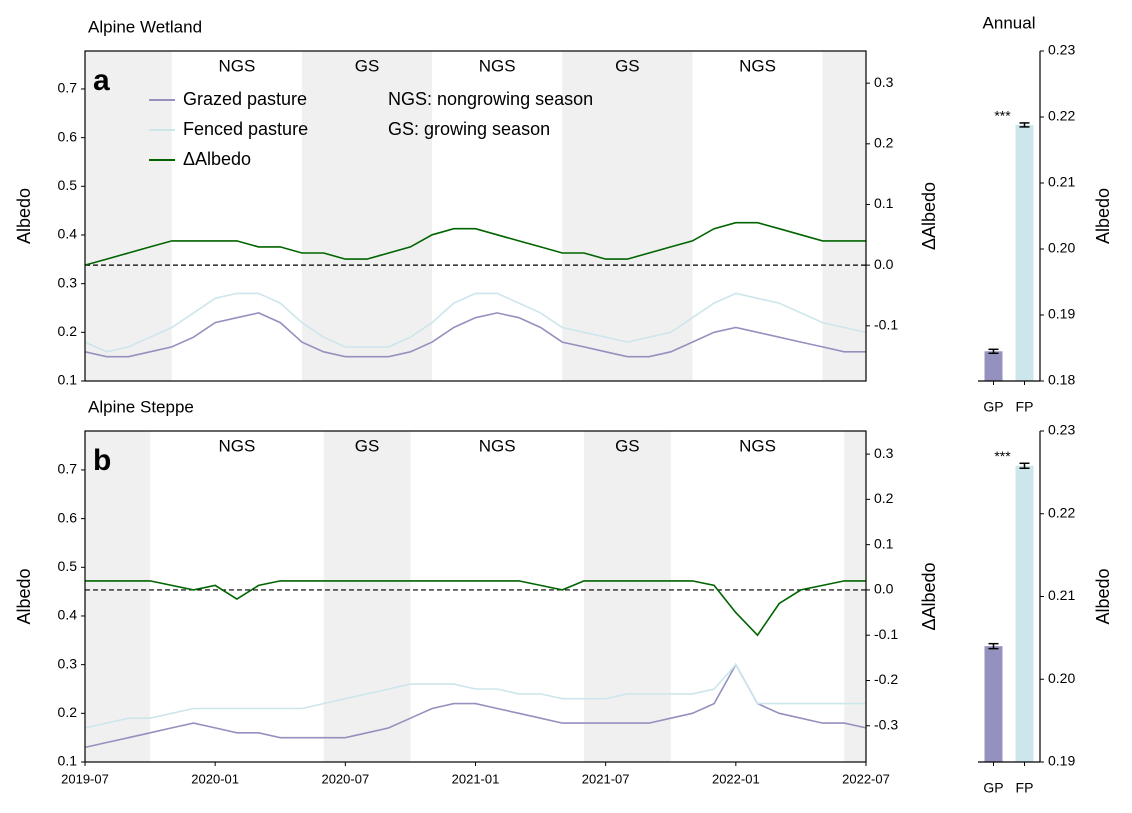 Image resolution: width=1132 pixels, height=813 pixels. Describe the element at coordinates (1009, 22) in the screenshot. I see `panel-title: Annual` at that location.